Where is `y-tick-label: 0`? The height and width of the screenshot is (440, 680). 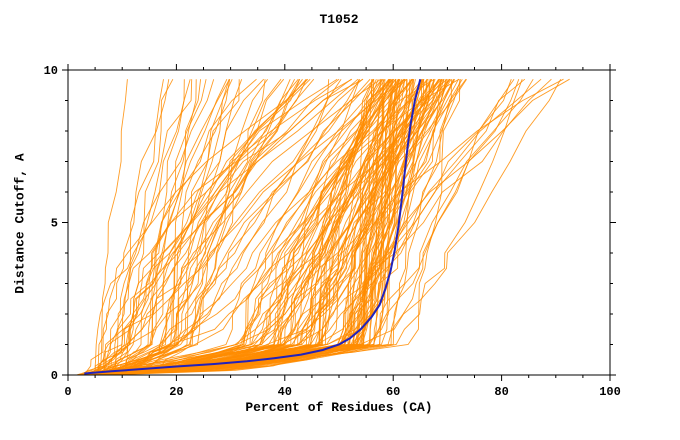
y-tick-label: 0 is located at coordinates (54, 376).